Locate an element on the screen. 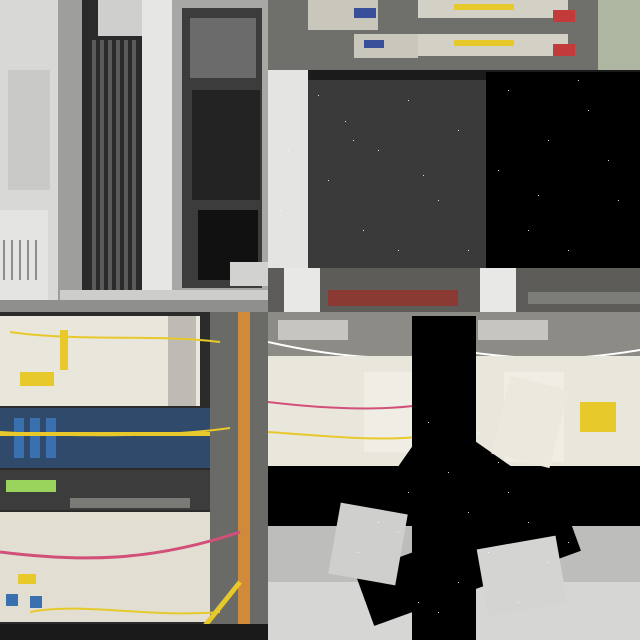 This screenshot has width=640, height=640. gray-mask-block is located at coordinates (397, 175).